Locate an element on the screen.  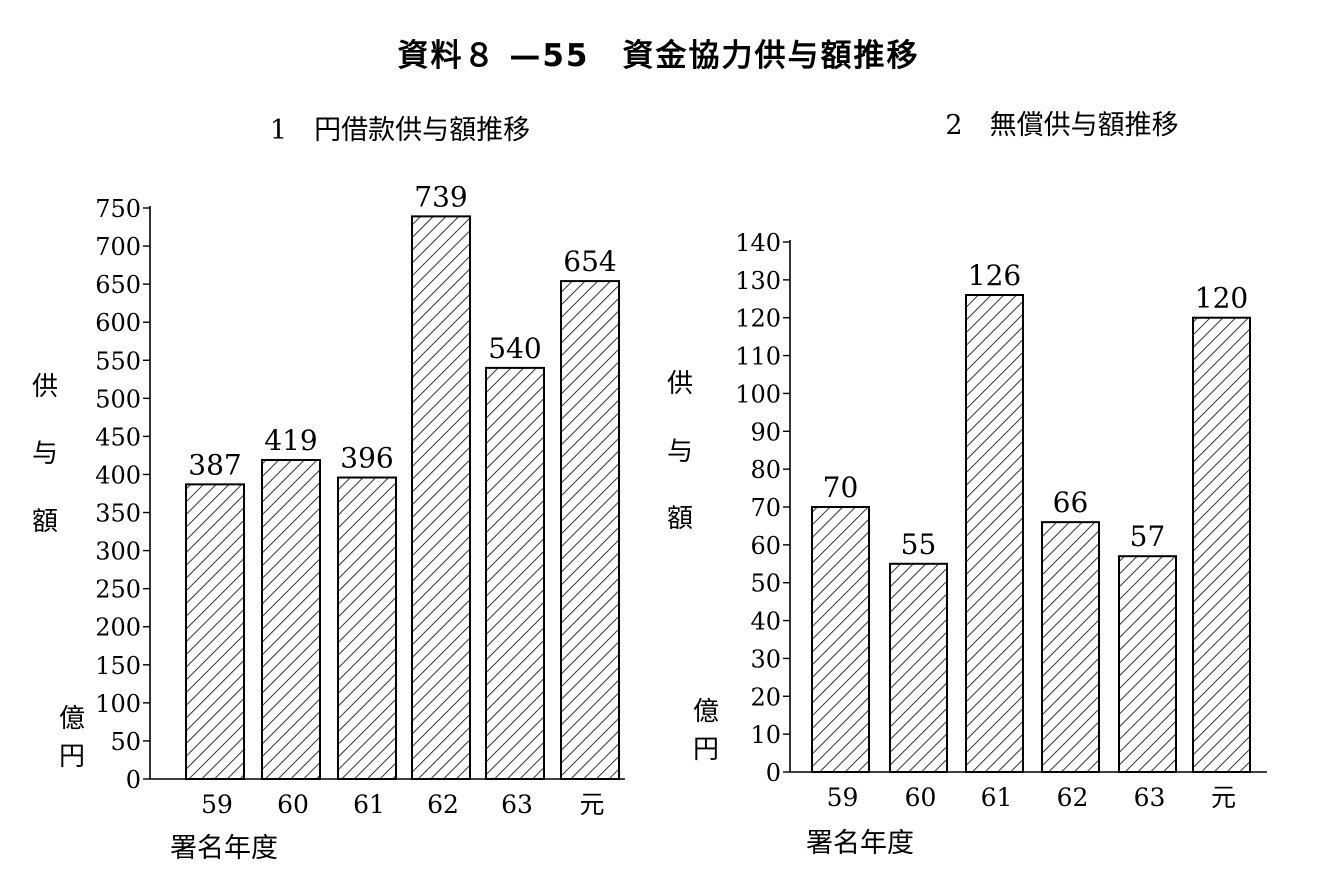
y-tick-label: 650 is located at coordinates (118, 285).